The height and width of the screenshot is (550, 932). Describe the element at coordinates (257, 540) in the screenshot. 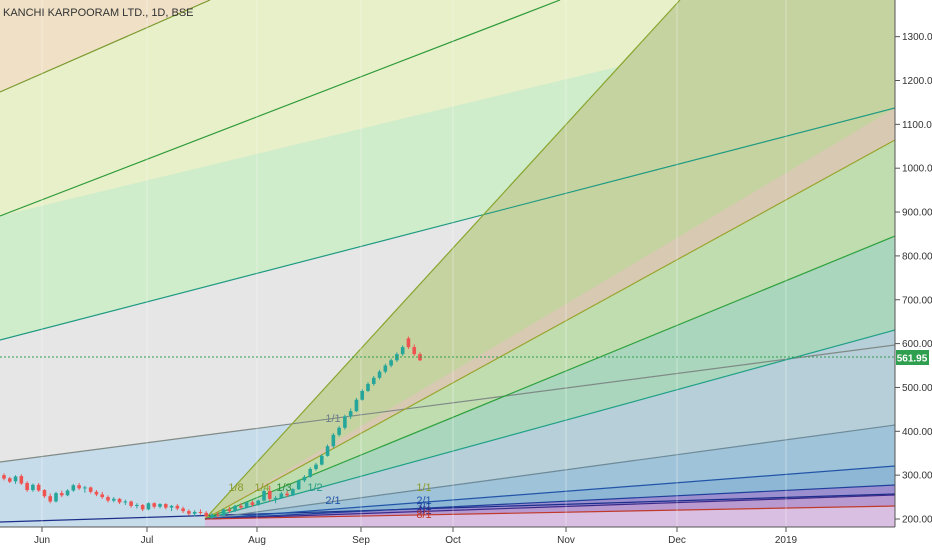

I see `x-tick-label: Aug` at that location.